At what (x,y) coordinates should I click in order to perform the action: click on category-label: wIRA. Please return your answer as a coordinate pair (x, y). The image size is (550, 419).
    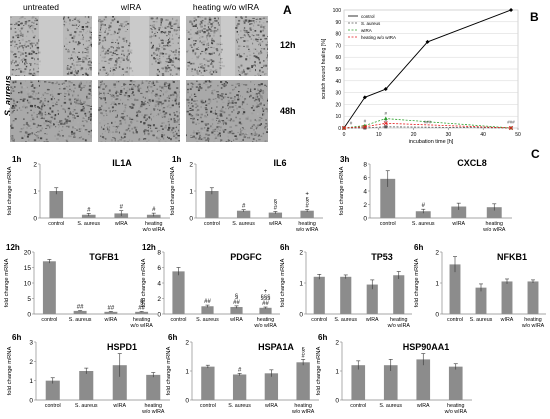
    Looking at the image, I should click on (111, 320).